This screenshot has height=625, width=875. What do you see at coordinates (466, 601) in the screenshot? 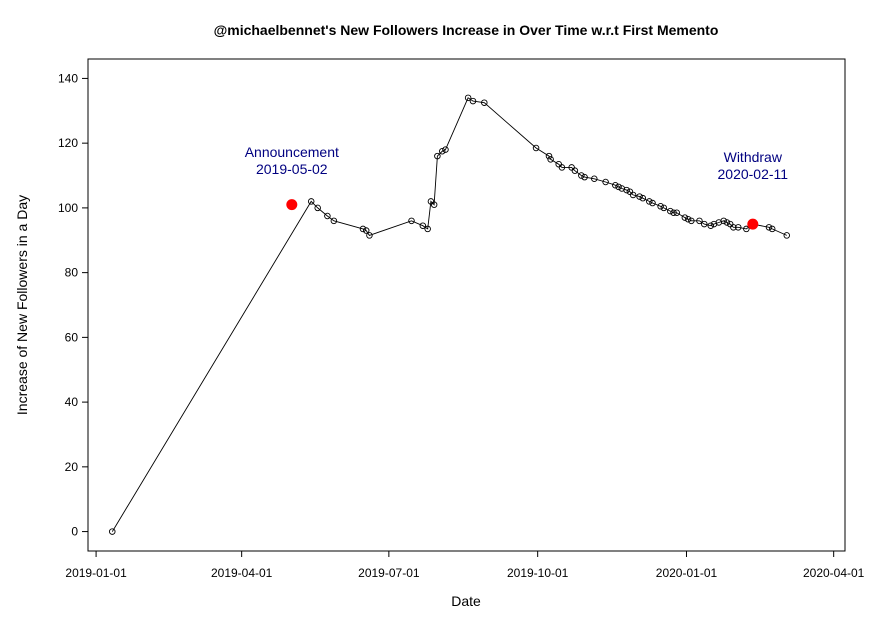
I see `x-axis-label: Date` at bounding box center [466, 601].